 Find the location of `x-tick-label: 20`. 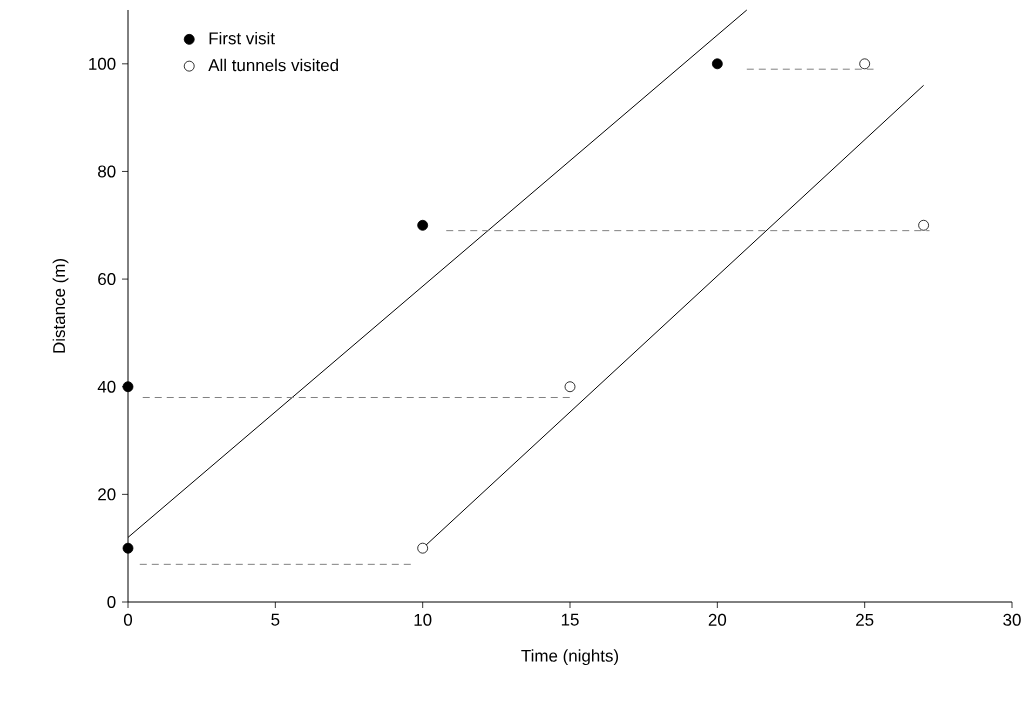

x-tick-label: 20 is located at coordinates (717, 619).